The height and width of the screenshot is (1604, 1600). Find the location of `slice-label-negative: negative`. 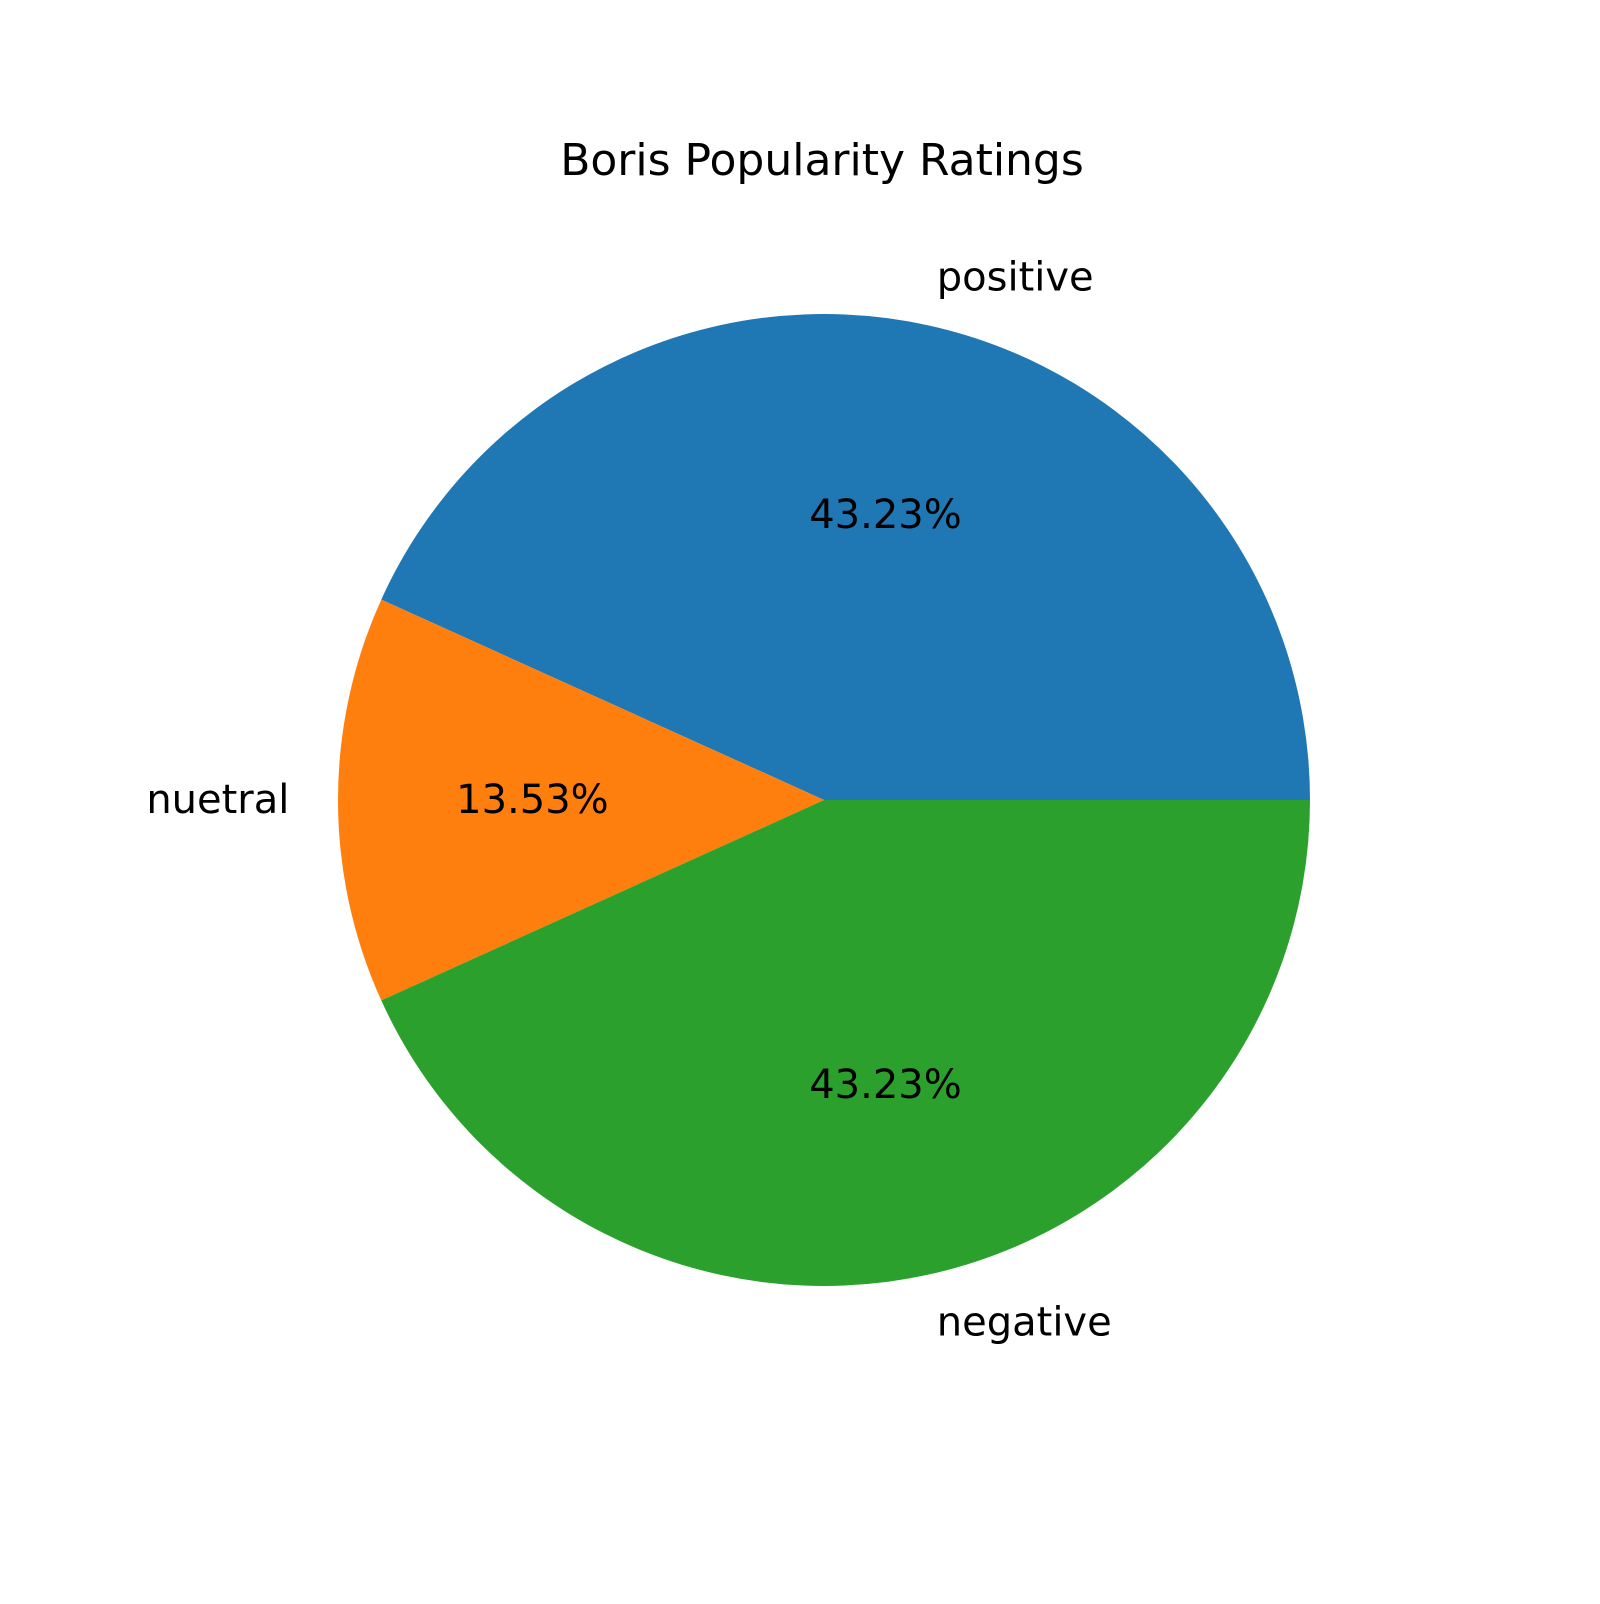

slice-label-negative: negative is located at coordinates (1024, 1323).